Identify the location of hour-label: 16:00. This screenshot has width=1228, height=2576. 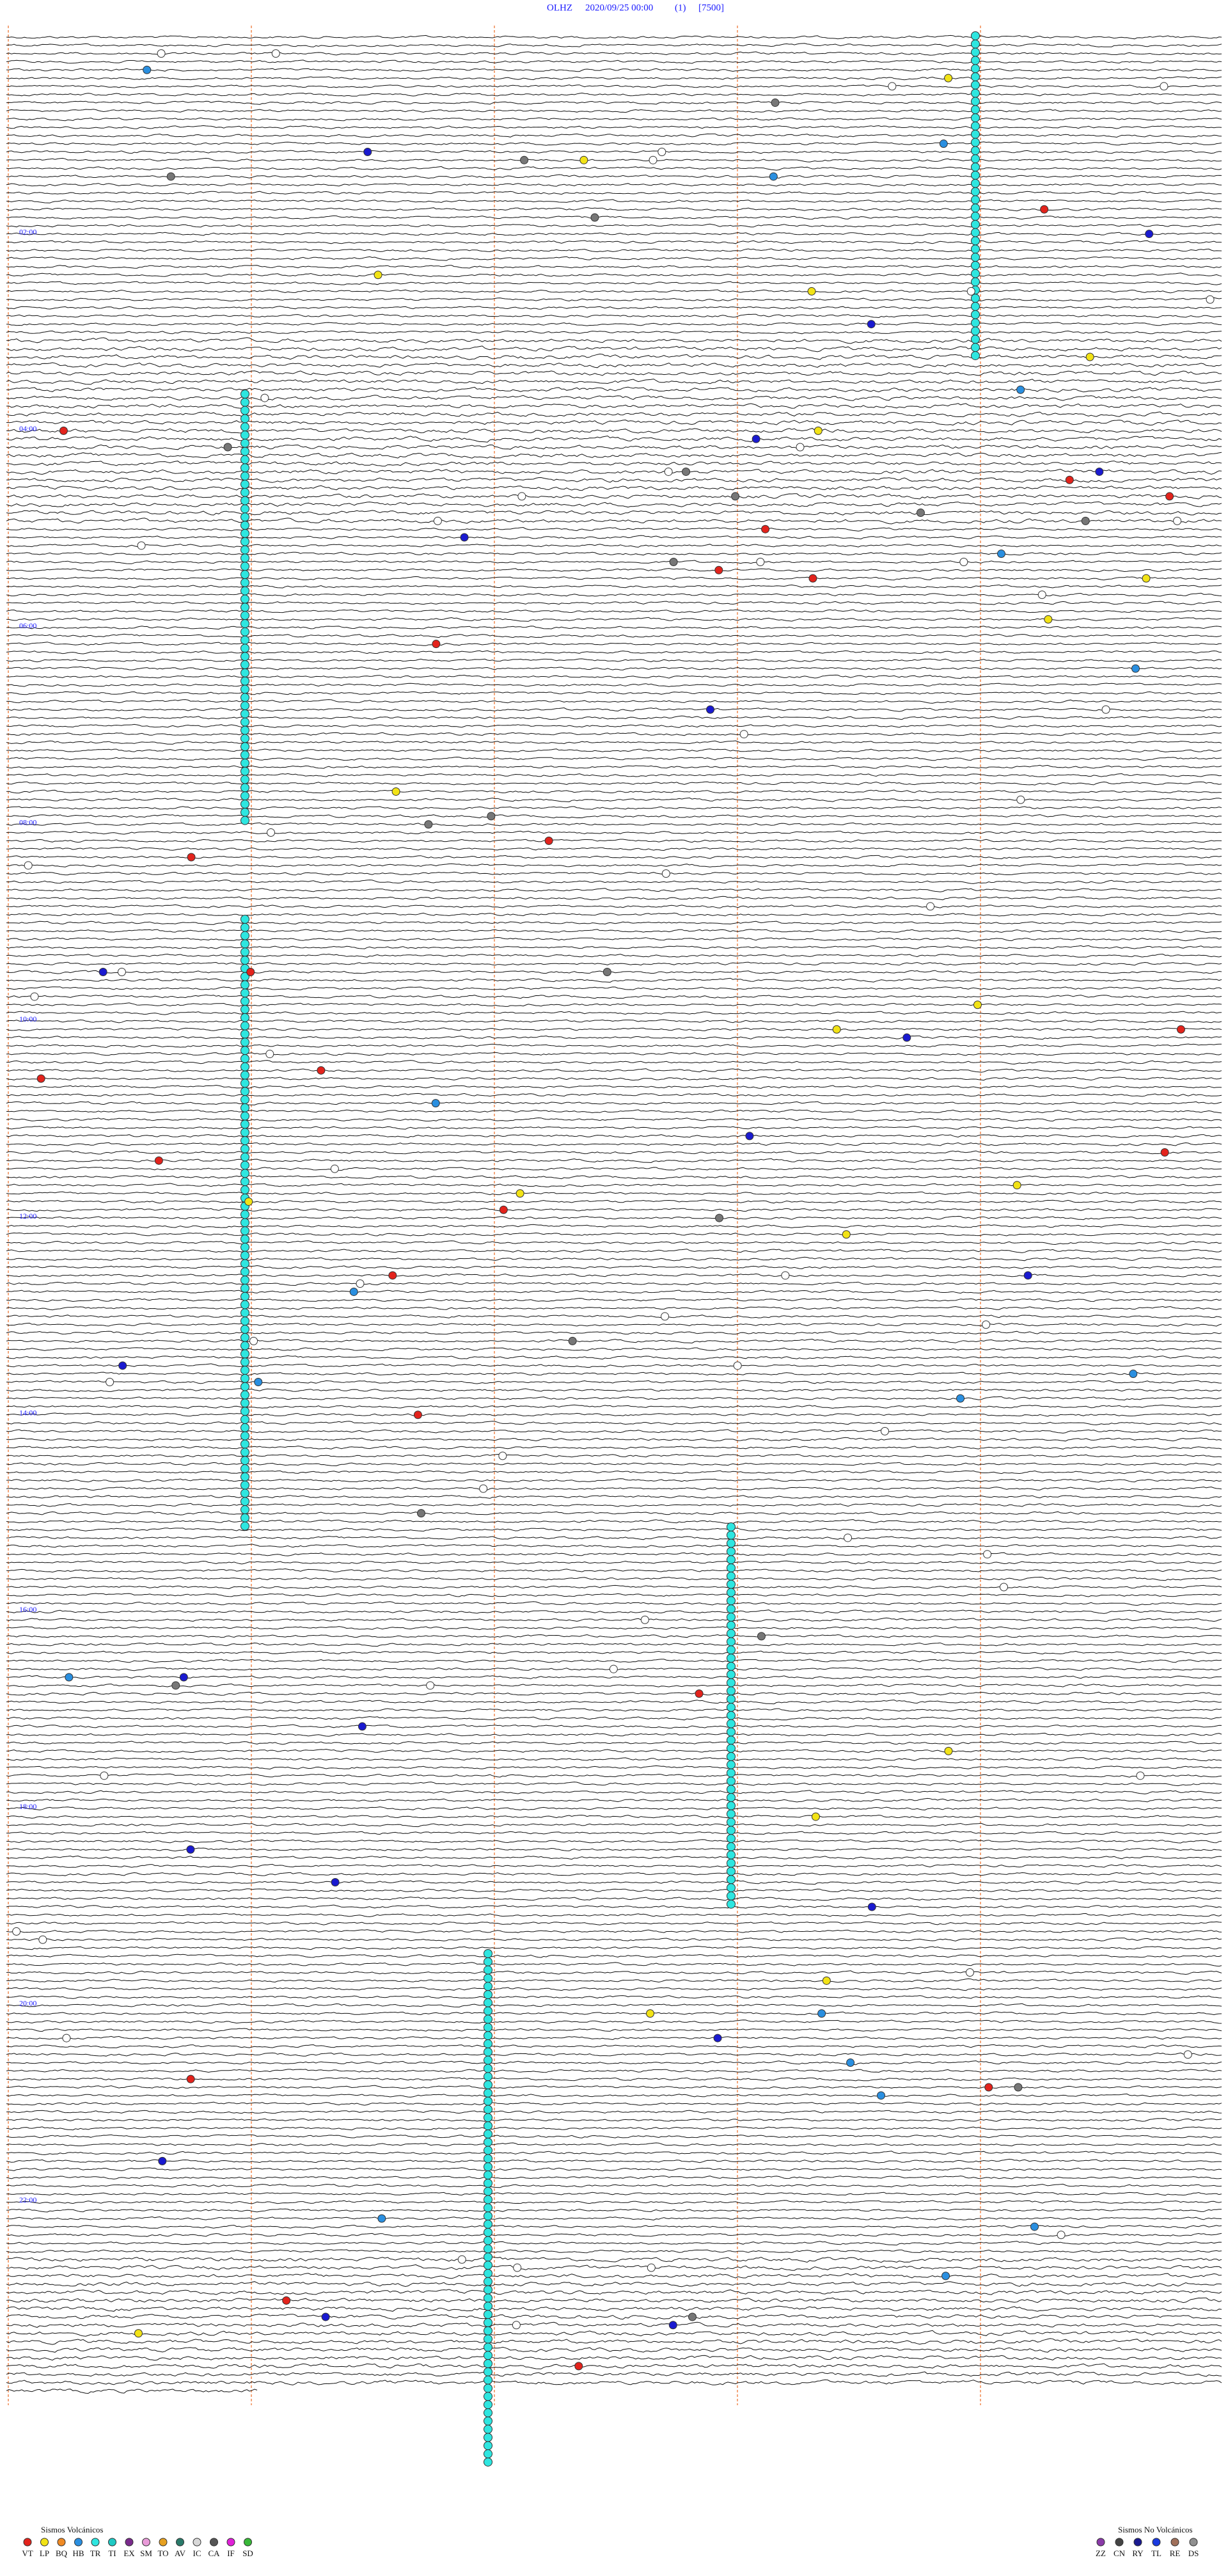
(27, 1609).